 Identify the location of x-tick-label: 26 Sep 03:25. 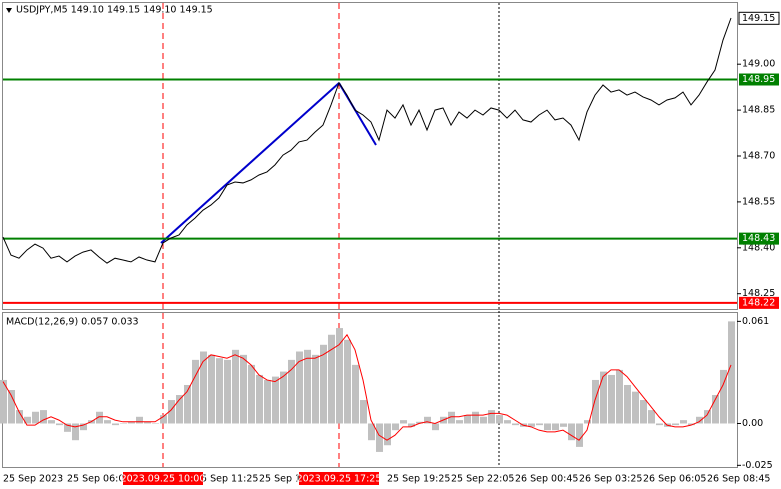
(610, 479).